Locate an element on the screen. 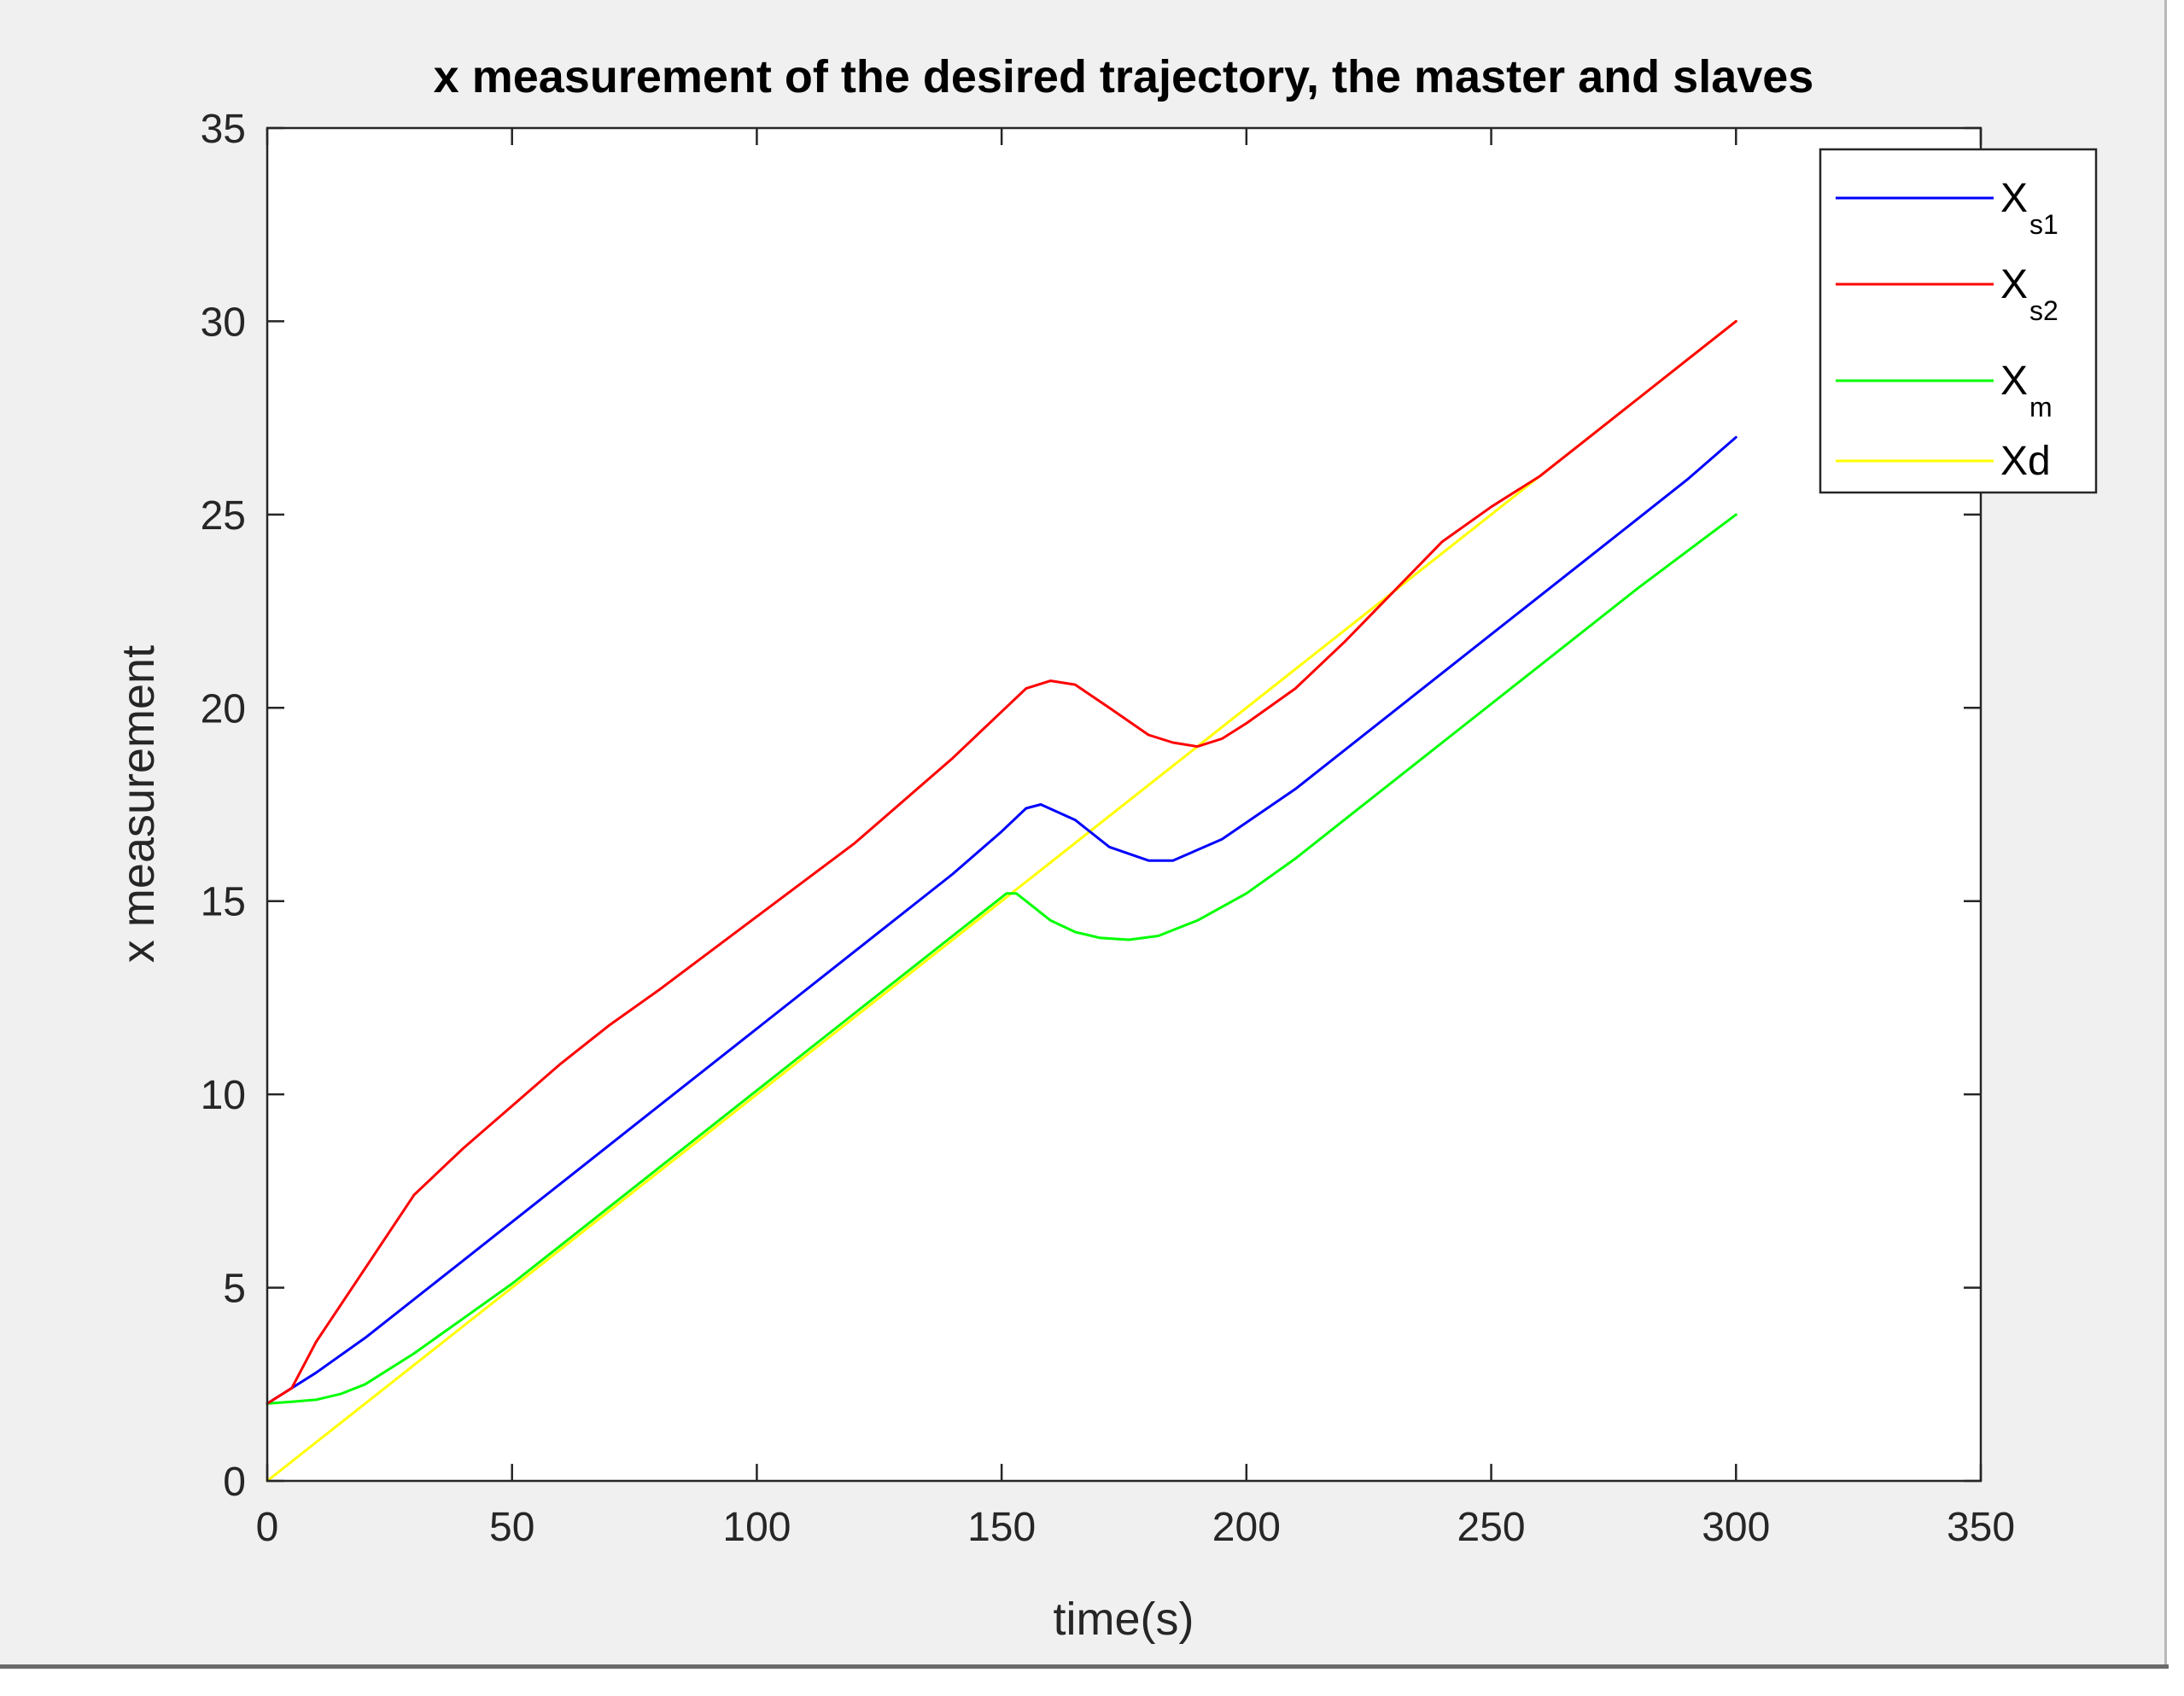 Image resolution: width=2184 pixels, height=1696 pixels. y-tick-labels: 0 5 10 15 20 25 30 35 is located at coordinates (223, 806).